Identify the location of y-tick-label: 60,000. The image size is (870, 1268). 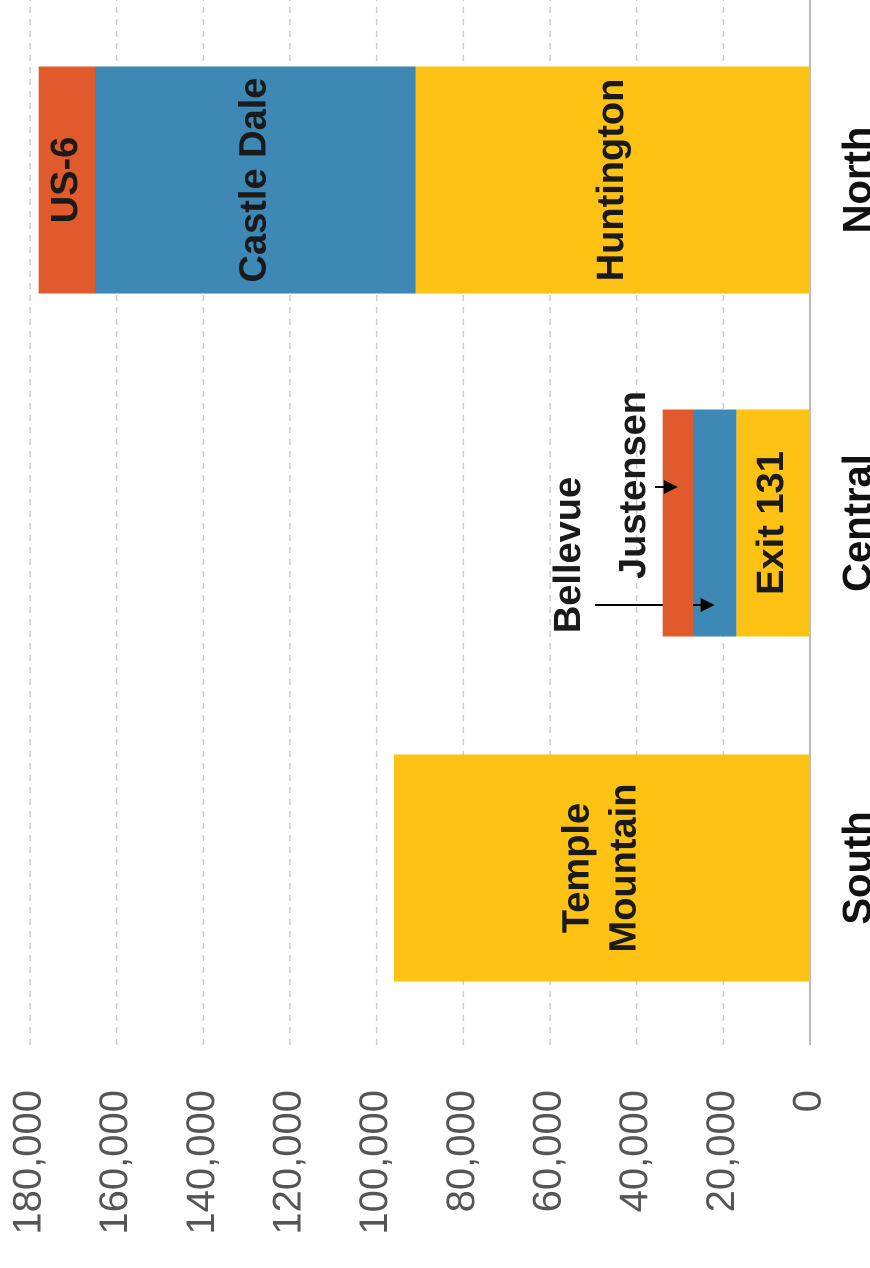
(548, 1151).